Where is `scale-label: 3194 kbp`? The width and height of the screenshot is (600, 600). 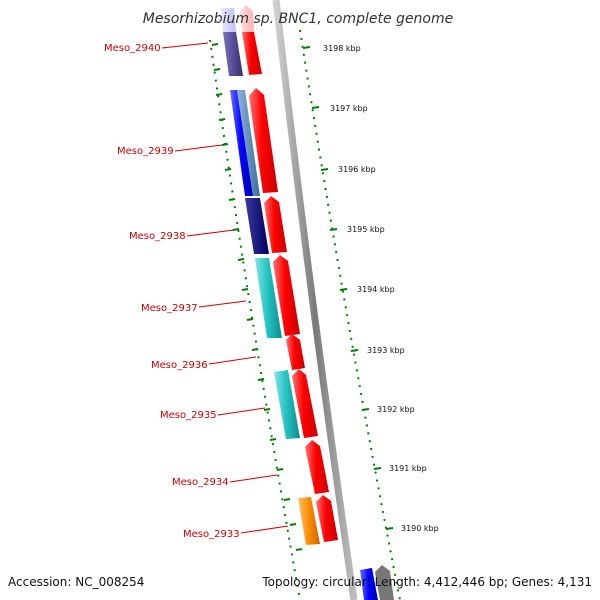
scale-label: 3194 kbp is located at coordinates (376, 289).